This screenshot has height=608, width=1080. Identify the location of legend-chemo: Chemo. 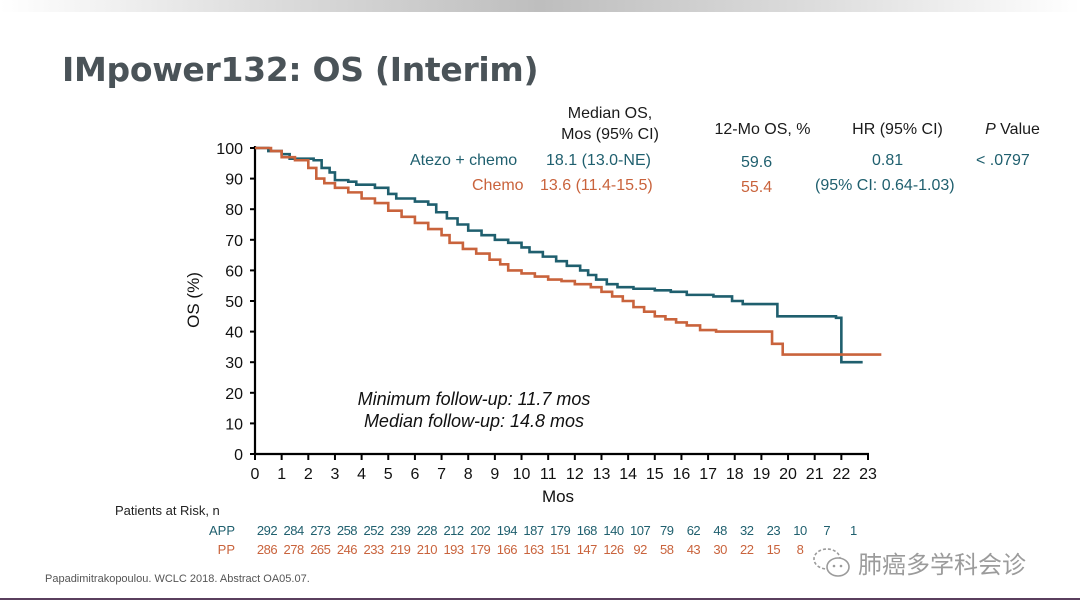
(498, 185).